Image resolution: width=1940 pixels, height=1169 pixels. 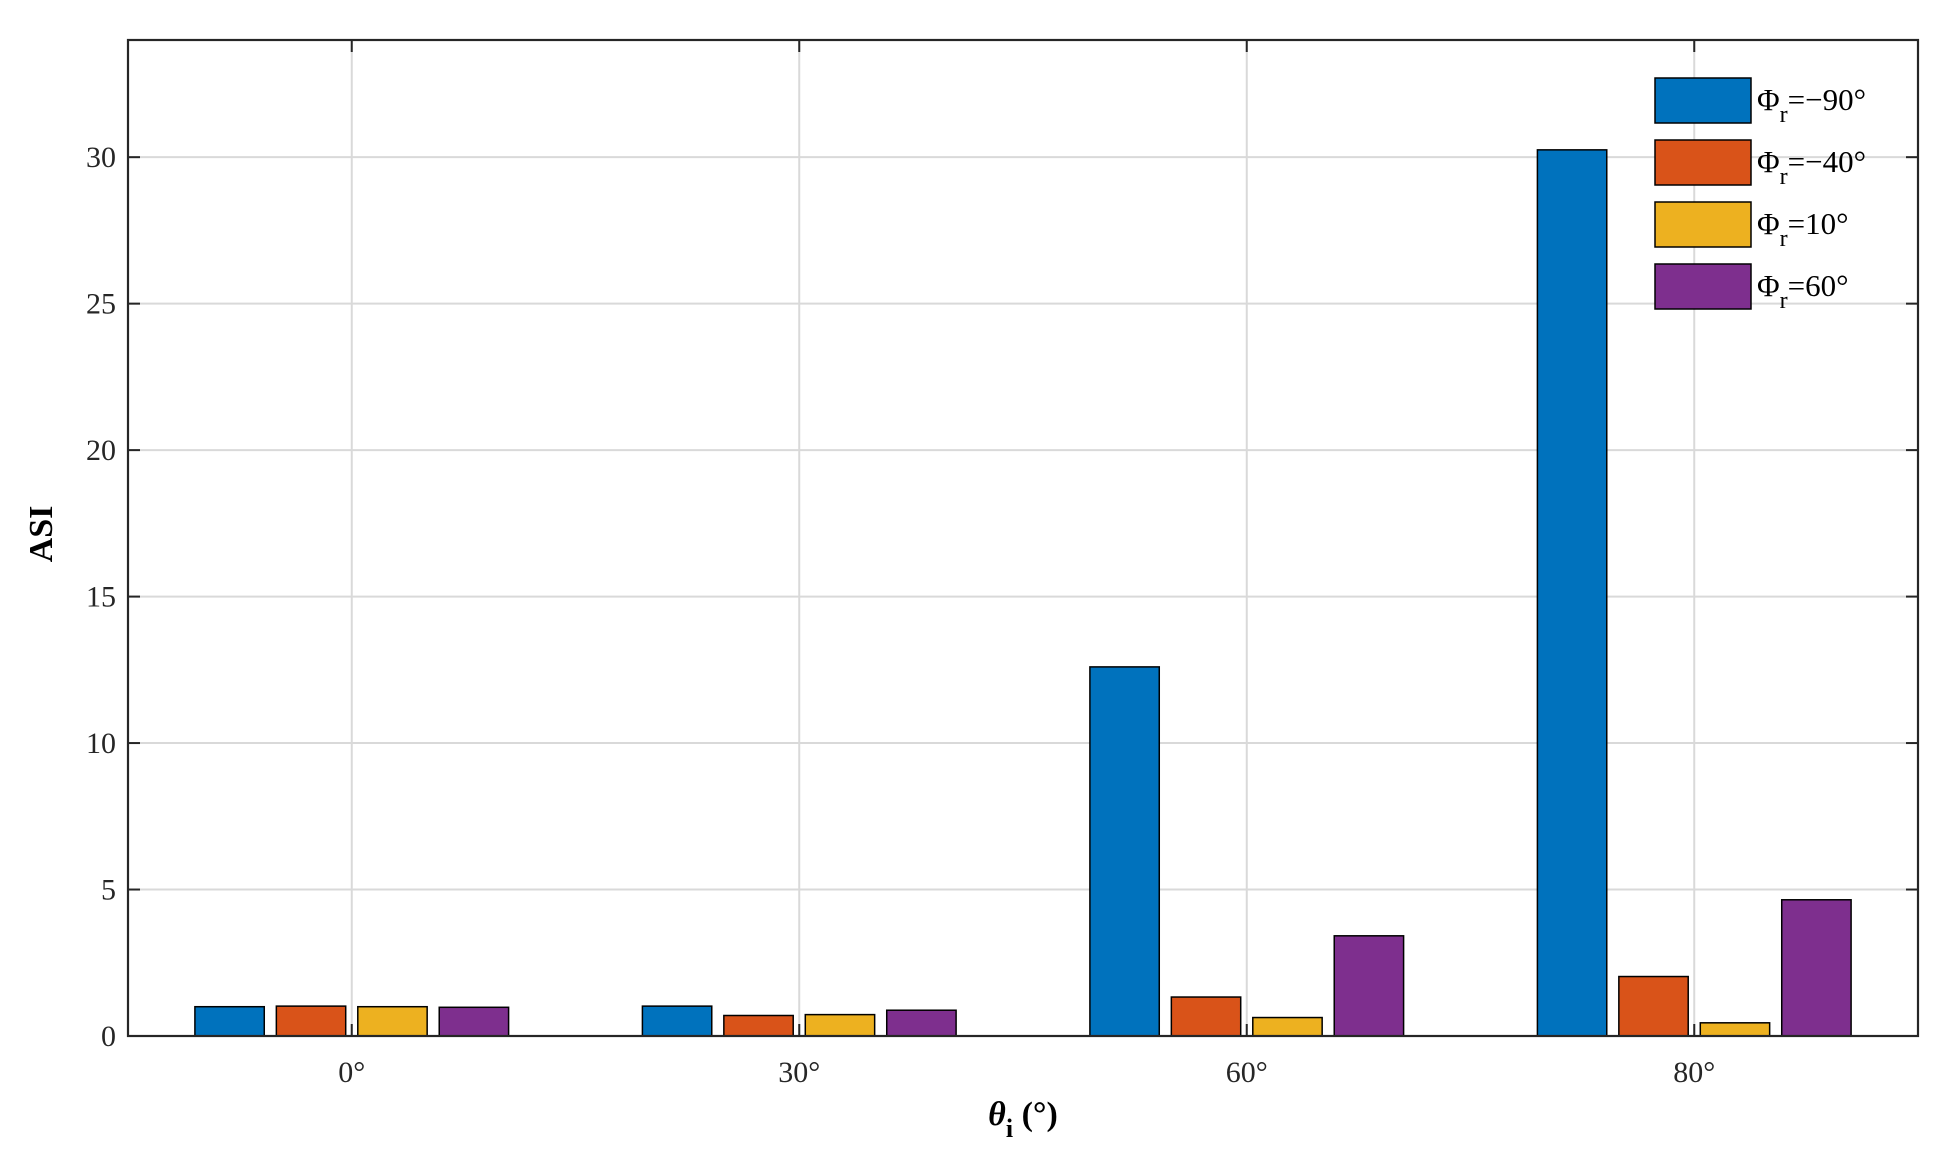 I want to click on legend-label: Φr=60°, so click(x=1803, y=291).